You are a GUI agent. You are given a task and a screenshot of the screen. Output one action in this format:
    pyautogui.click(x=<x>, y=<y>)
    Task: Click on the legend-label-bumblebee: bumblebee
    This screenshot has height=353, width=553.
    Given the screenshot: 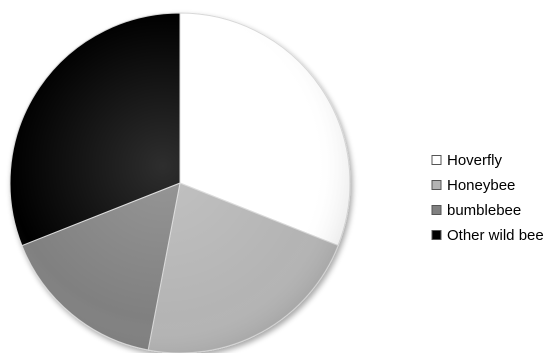 What is the action you would take?
    pyautogui.click(x=484, y=210)
    